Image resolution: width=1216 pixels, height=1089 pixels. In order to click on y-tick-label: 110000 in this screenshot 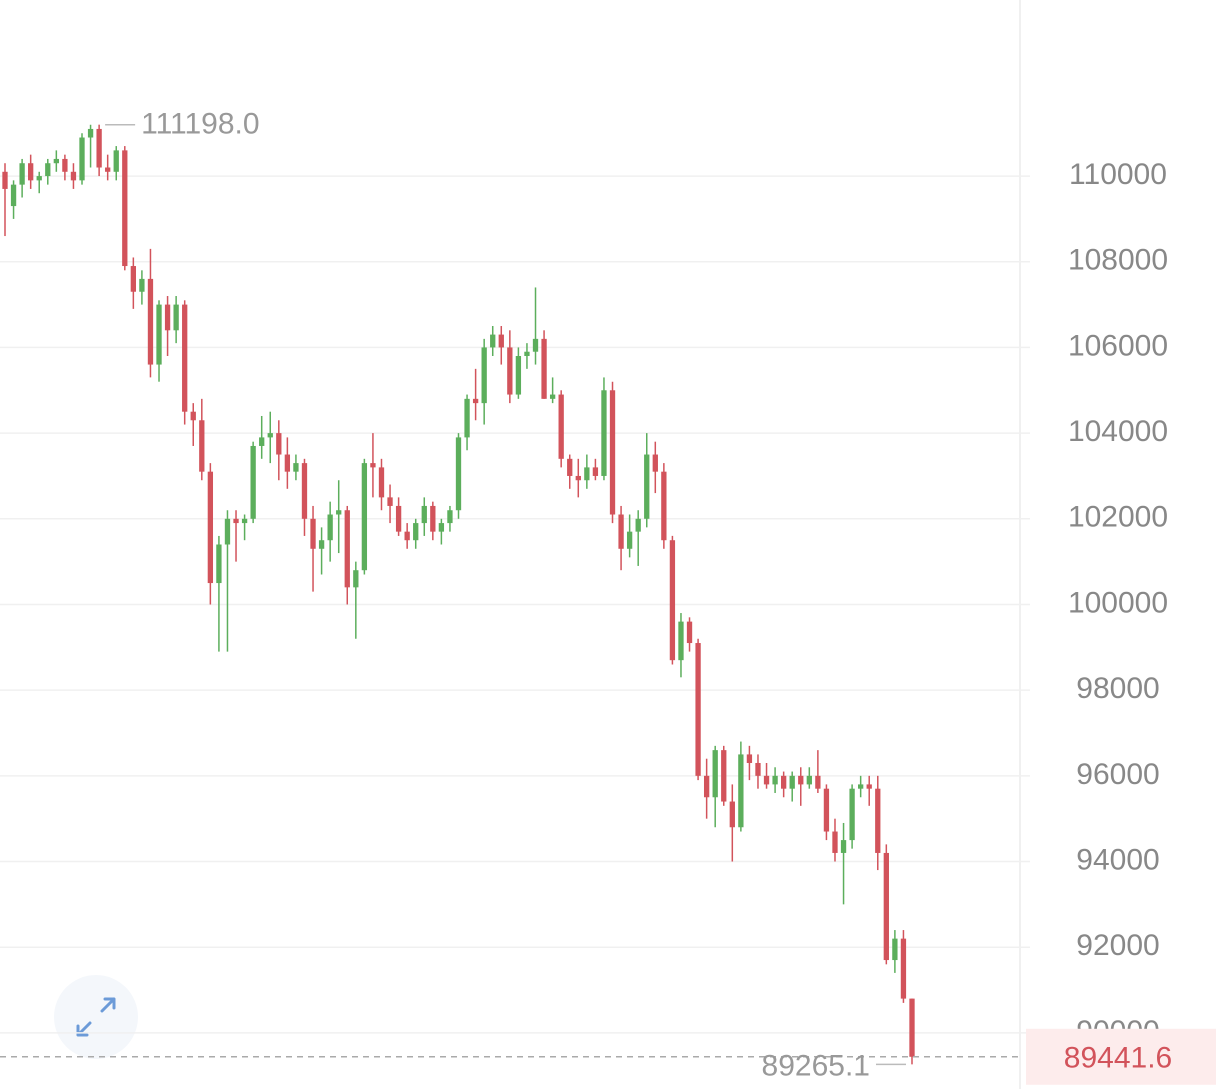, I will do `click(1118, 174)`.